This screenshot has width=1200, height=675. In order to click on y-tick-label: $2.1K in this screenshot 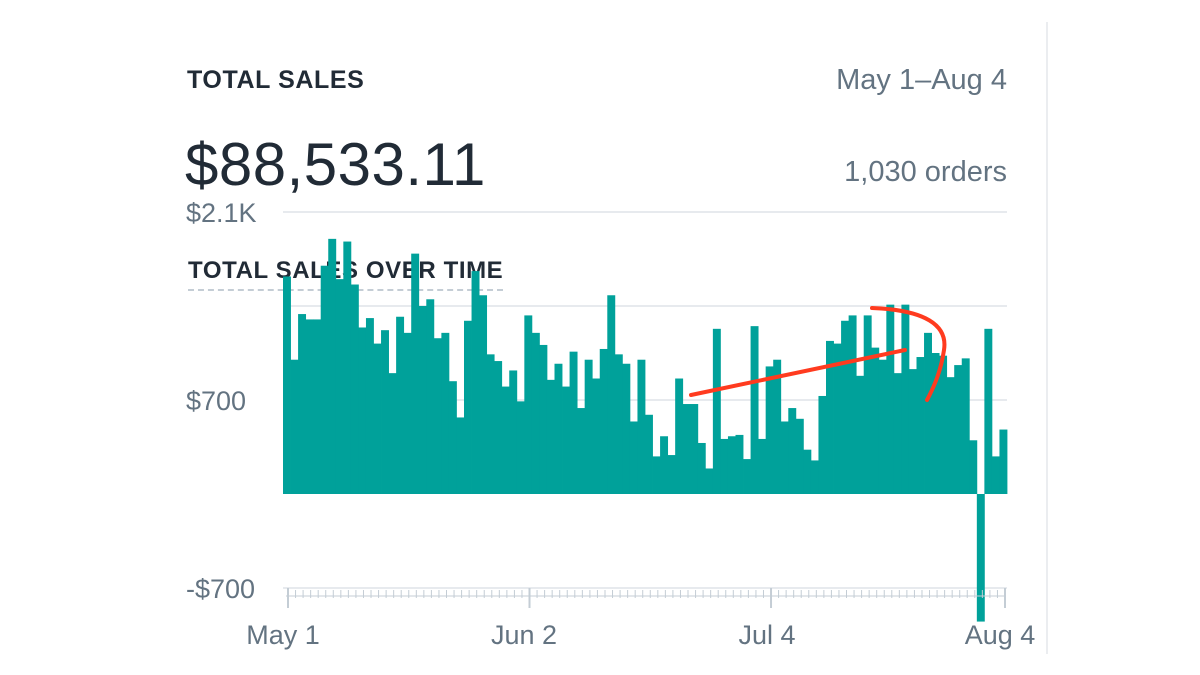, I will do `click(221, 213)`.